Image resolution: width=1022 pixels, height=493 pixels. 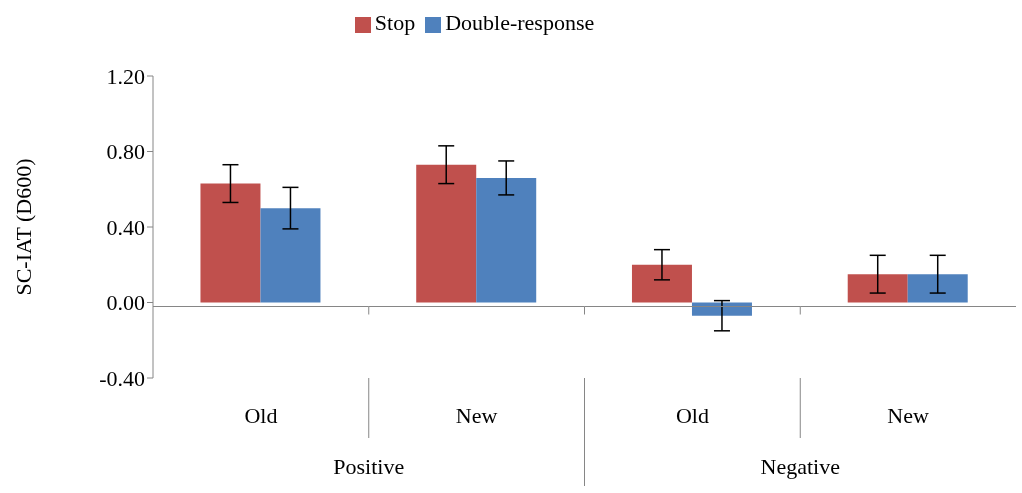 What do you see at coordinates (800, 466) in the screenshot?
I see `text: Negative` at bounding box center [800, 466].